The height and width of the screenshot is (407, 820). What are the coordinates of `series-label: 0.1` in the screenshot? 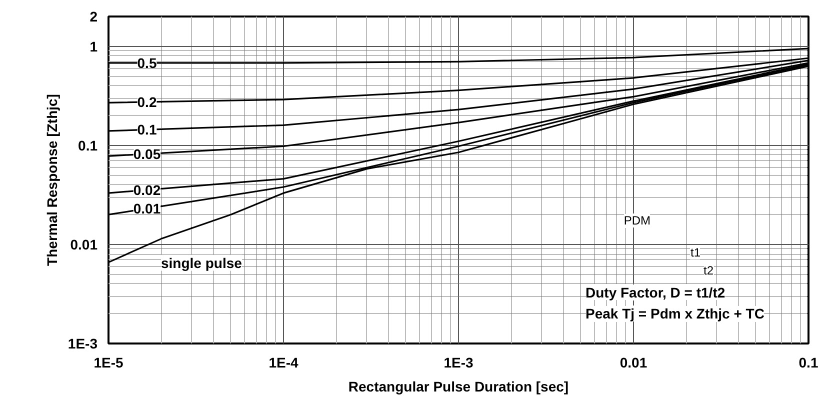 It's located at (147, 130).